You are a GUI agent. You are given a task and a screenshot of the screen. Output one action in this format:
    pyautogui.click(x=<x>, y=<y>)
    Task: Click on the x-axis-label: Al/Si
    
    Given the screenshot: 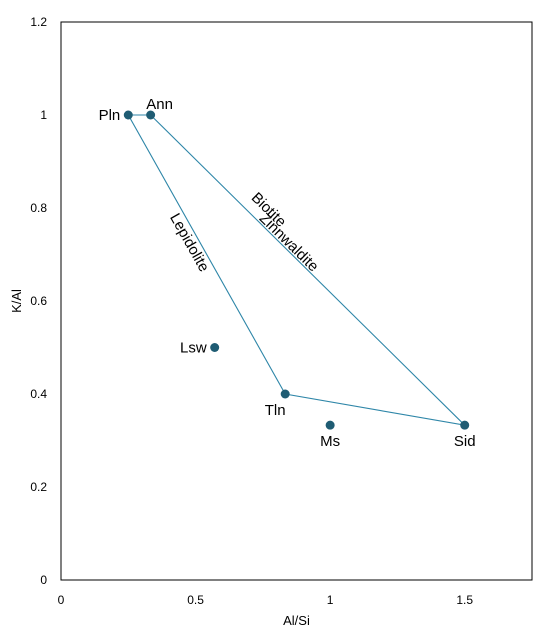 What is the action you would take?
    pyautogui.click(x=296, y=620)
    